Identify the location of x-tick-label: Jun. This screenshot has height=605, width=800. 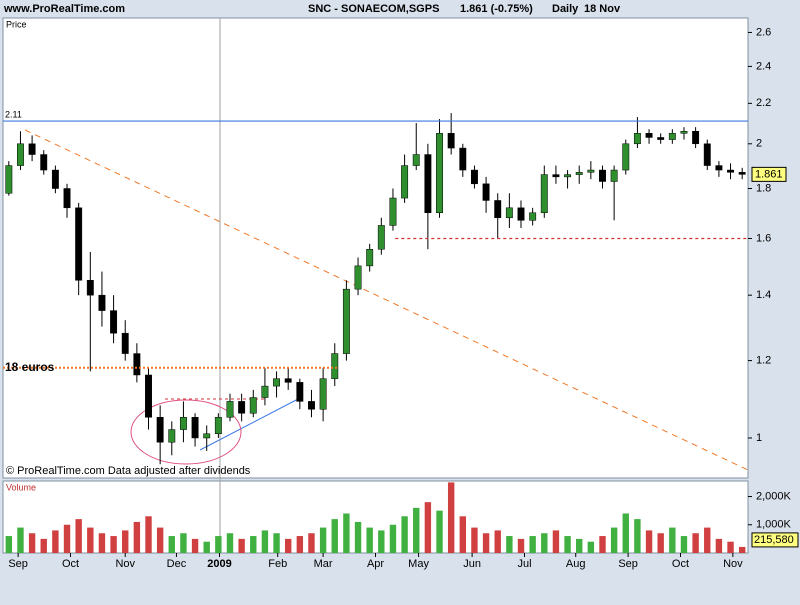
(472, 564).